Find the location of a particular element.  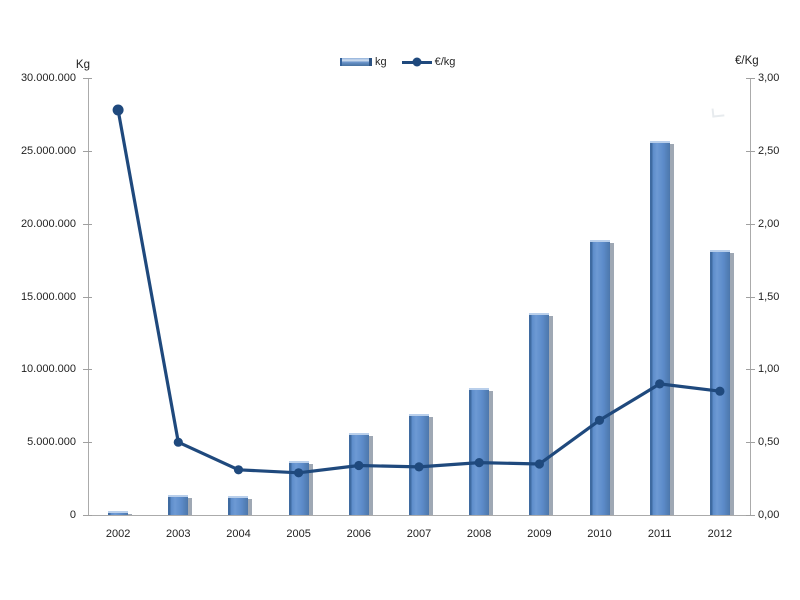

x-axis-category-label: 2008 is located at coordinates (479, 534).